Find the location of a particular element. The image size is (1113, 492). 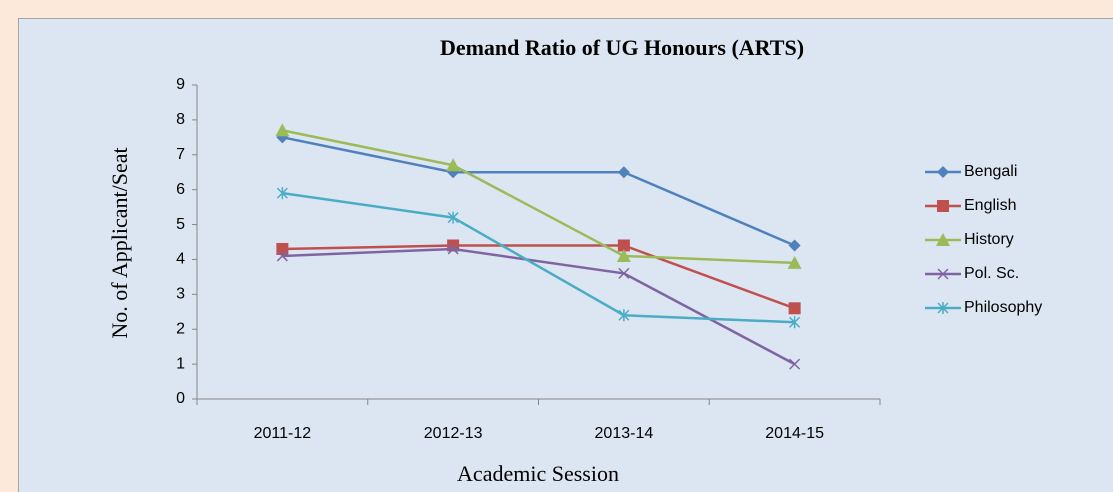

x-tick-label: 2011-12 is located at coordinates (283, 433).